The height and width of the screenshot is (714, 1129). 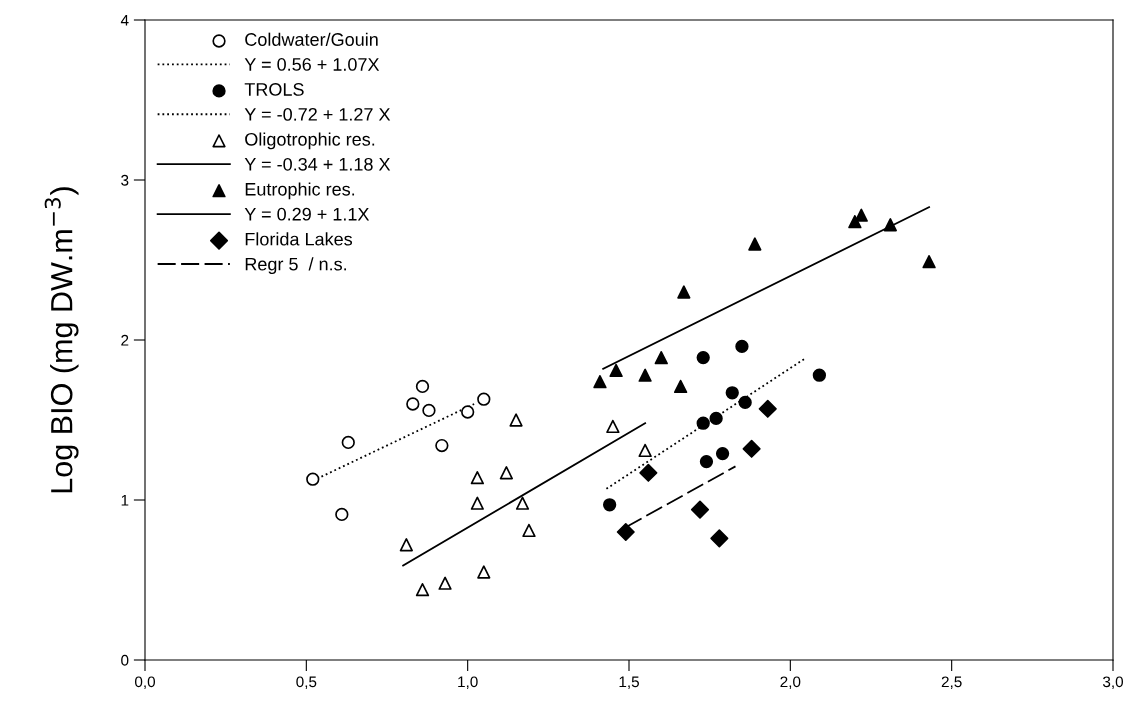 I want to click on legend-label: Oligotrophic res., so click(x=310, y=141).